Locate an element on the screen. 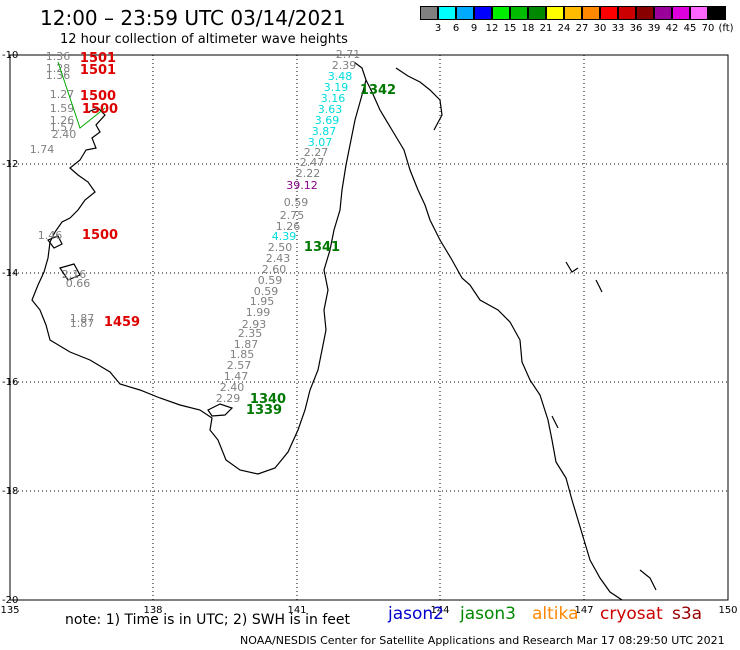 This screenshot has width=740, height=650. swh-value: 3.19 is located at coordinates (336, 87).